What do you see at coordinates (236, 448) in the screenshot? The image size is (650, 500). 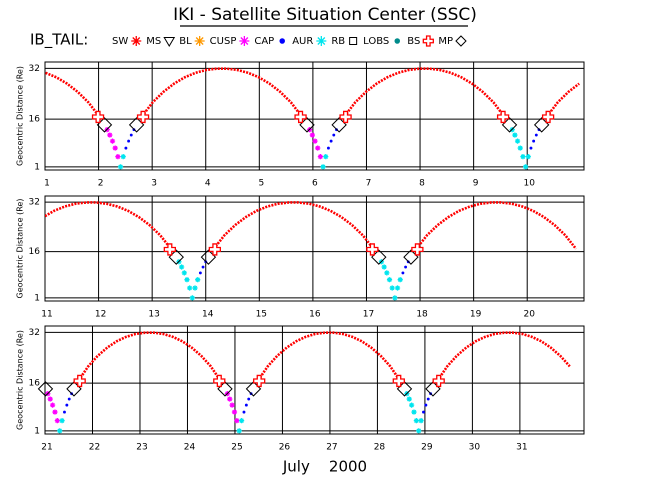 I see `x-tick-label: 25` at bounding box center [236, 448].